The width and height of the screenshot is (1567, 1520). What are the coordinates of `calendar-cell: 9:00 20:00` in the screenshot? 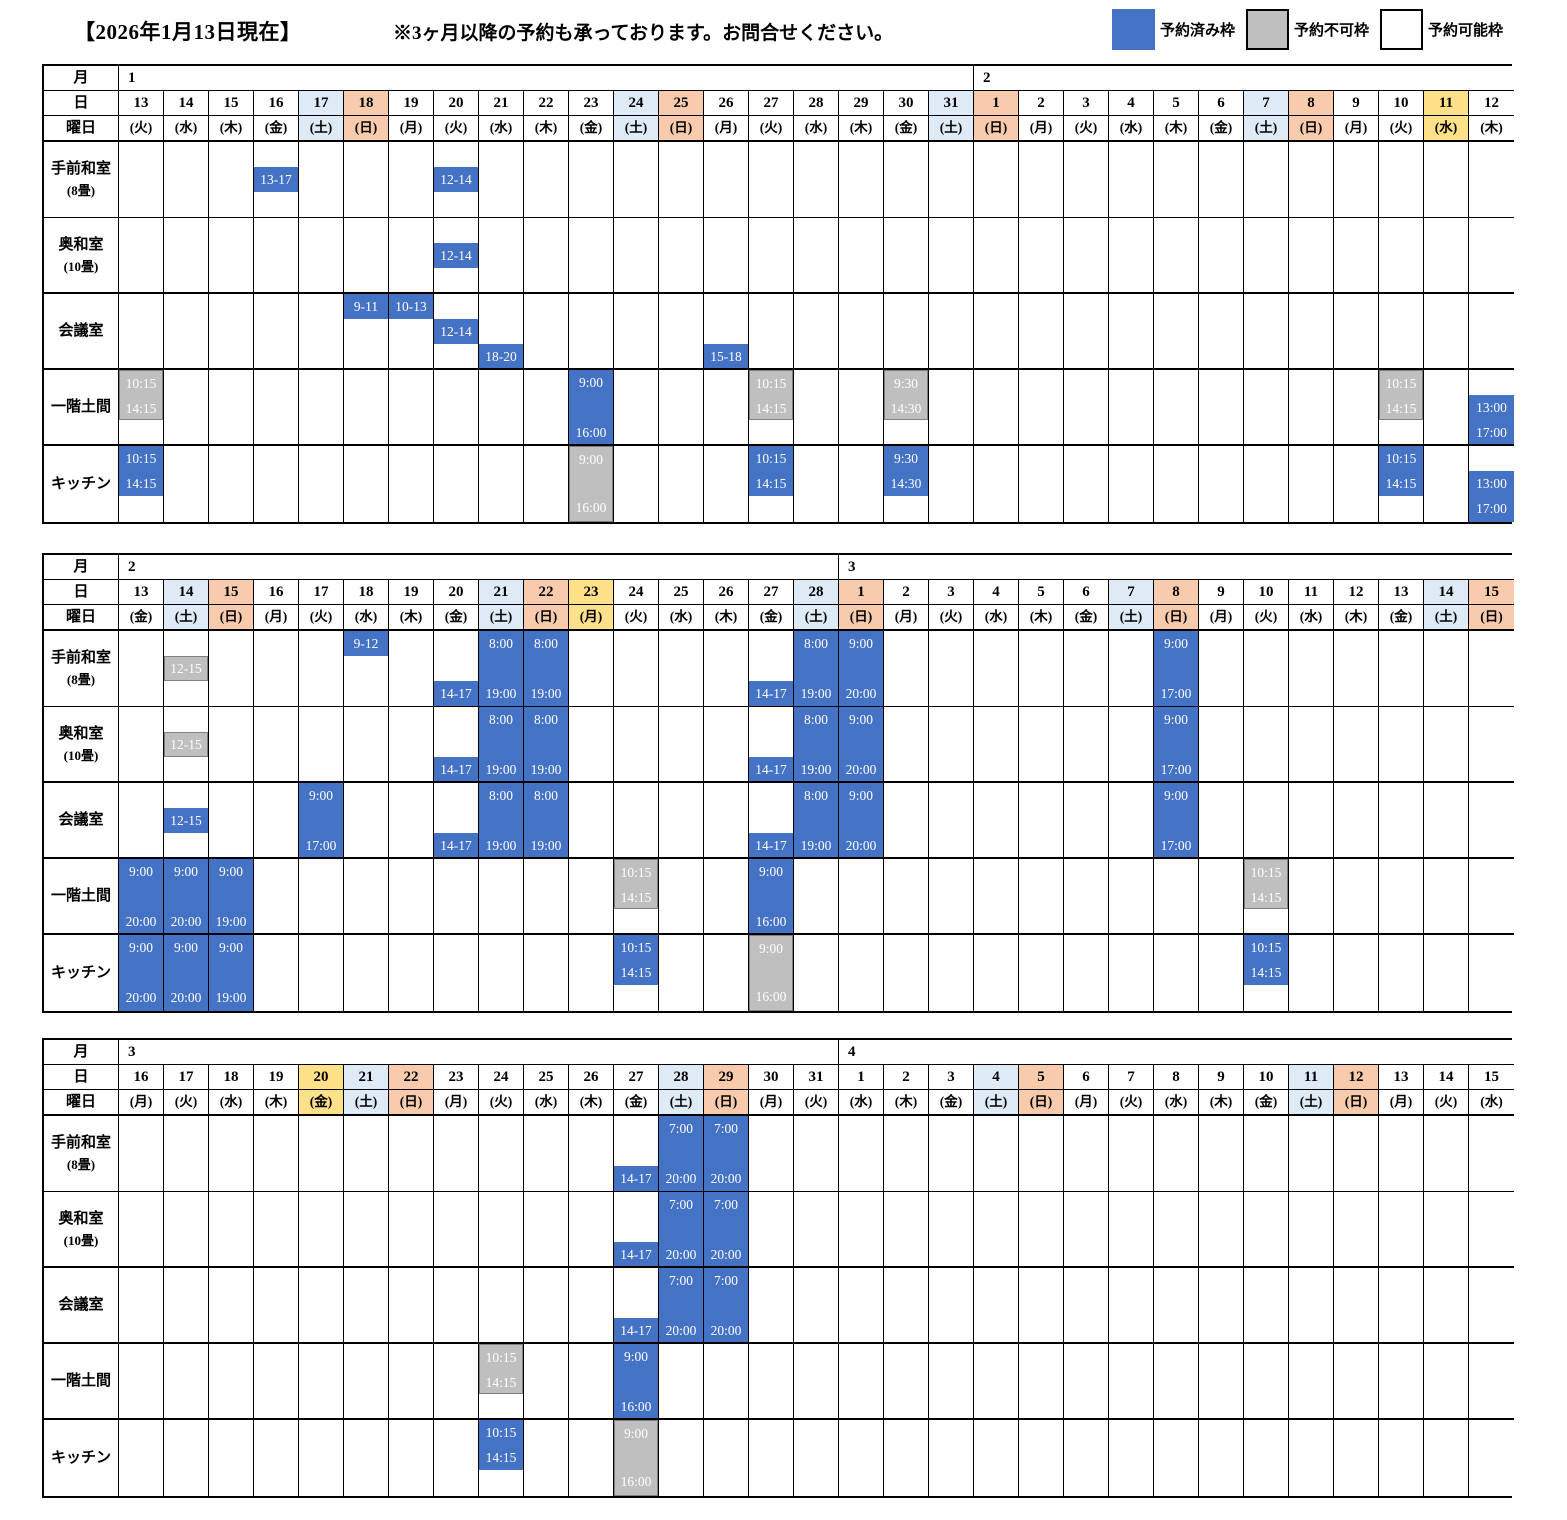 It's located at (141, 973).